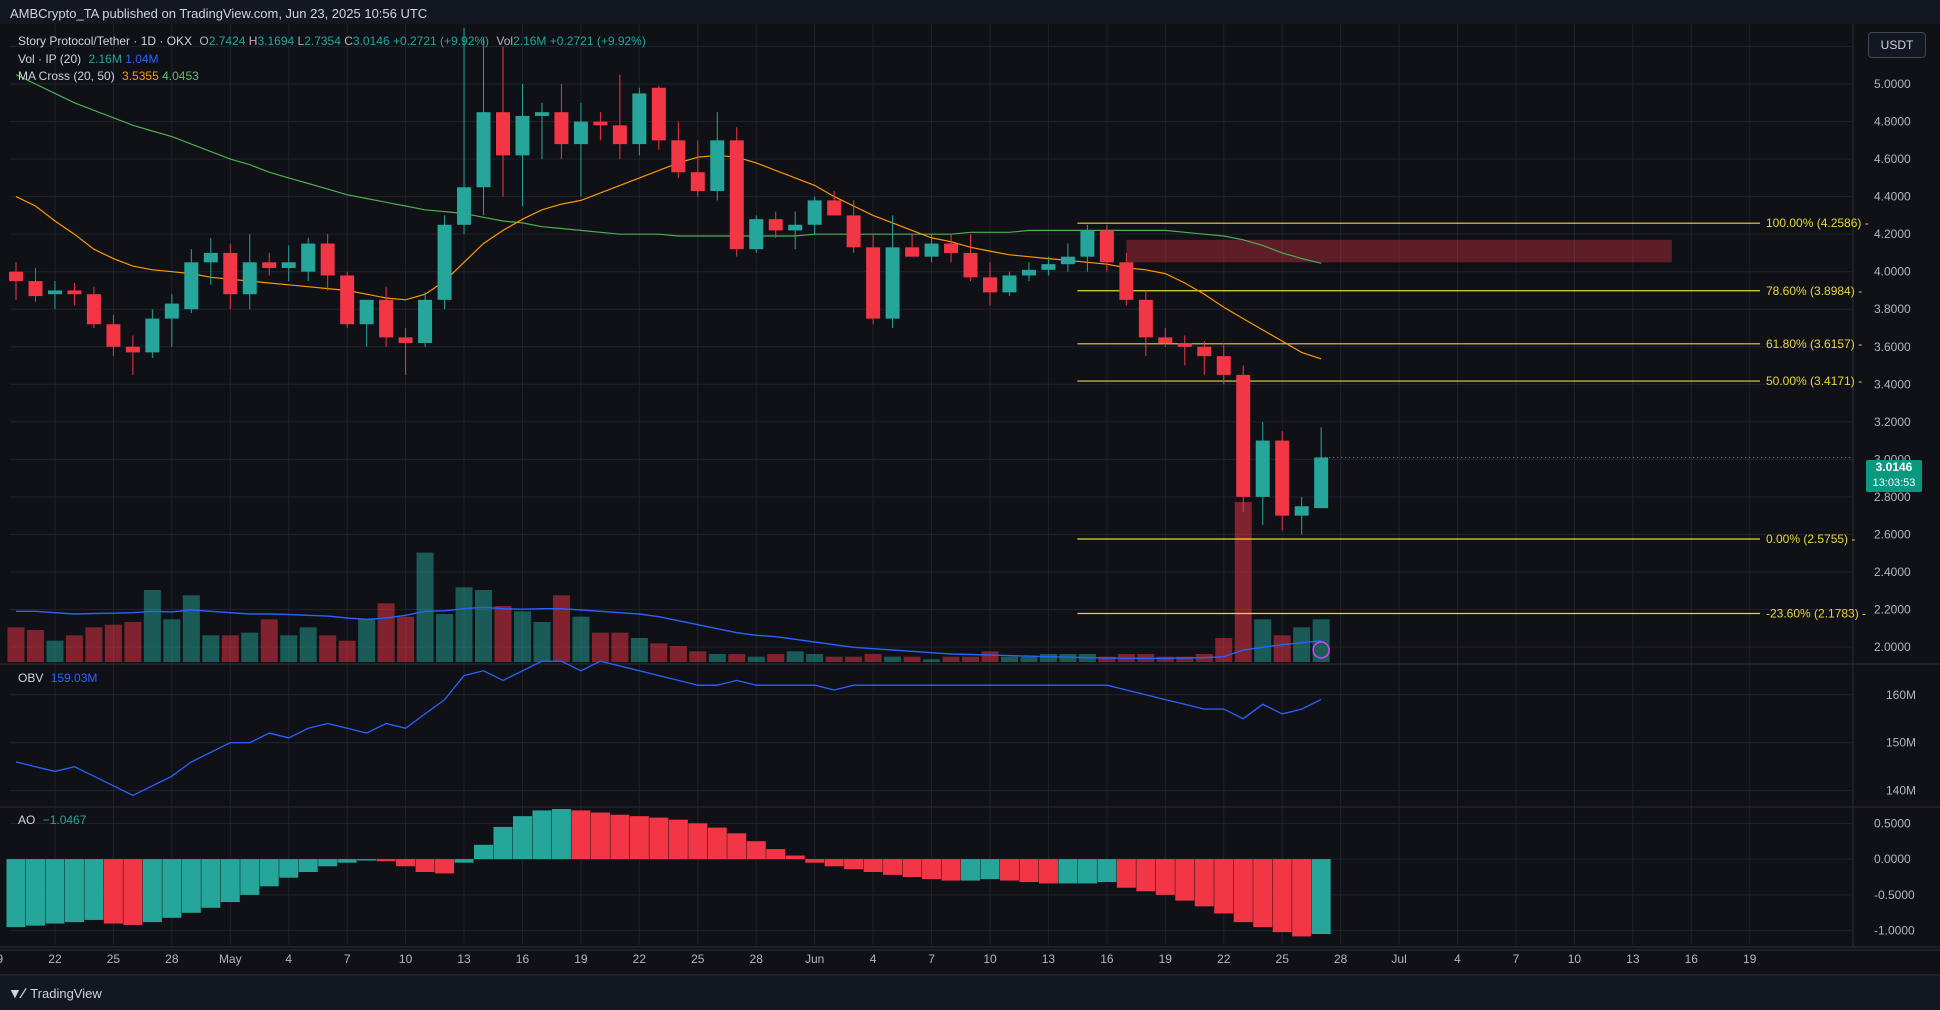 The width and height of the screenshot is (1940, 1010). I want to click on high-value: 3.1694, so click(276, 41).